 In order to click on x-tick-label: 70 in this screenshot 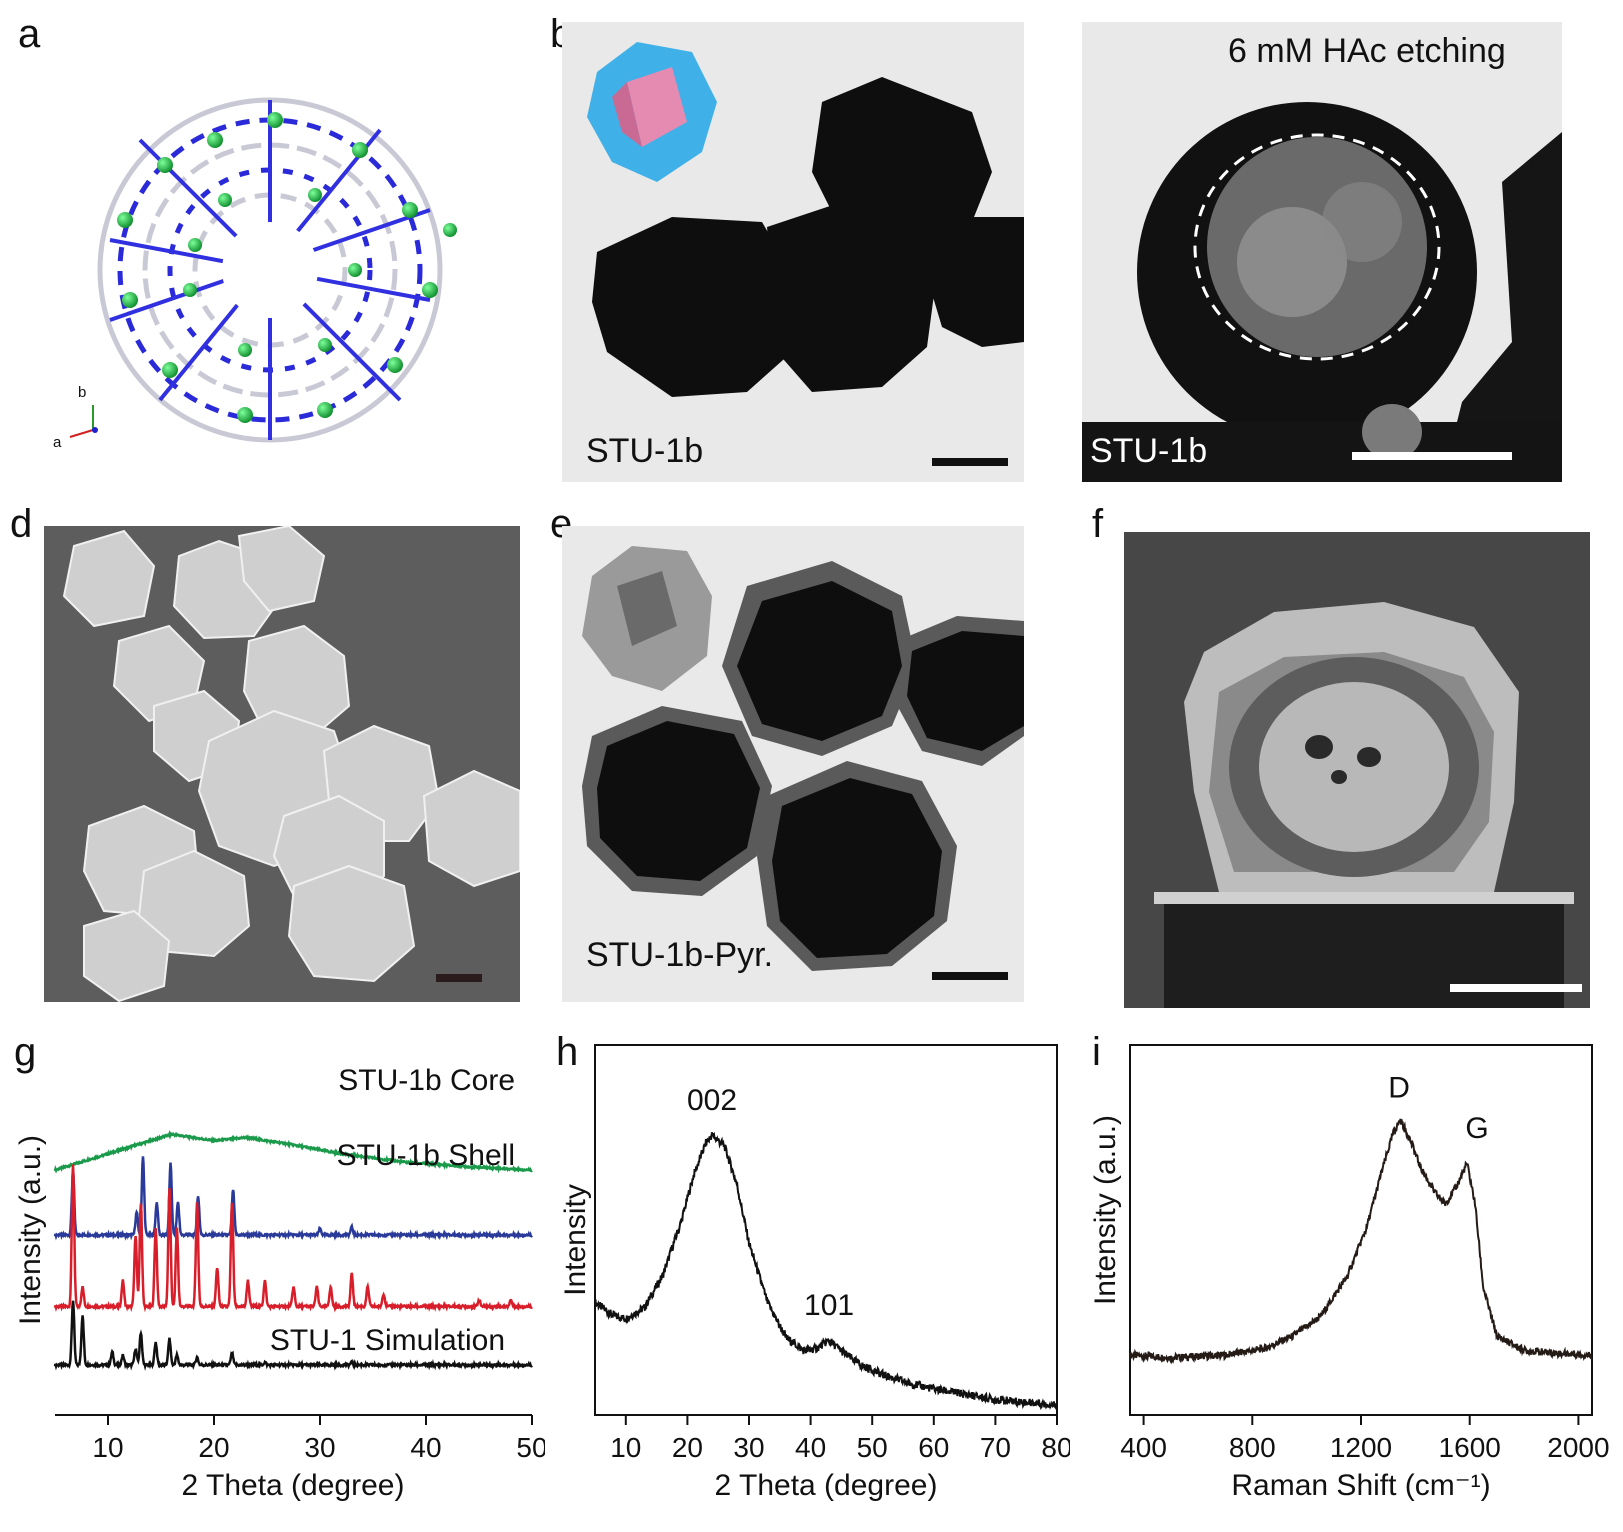, I will do `click(995, 1447)`.